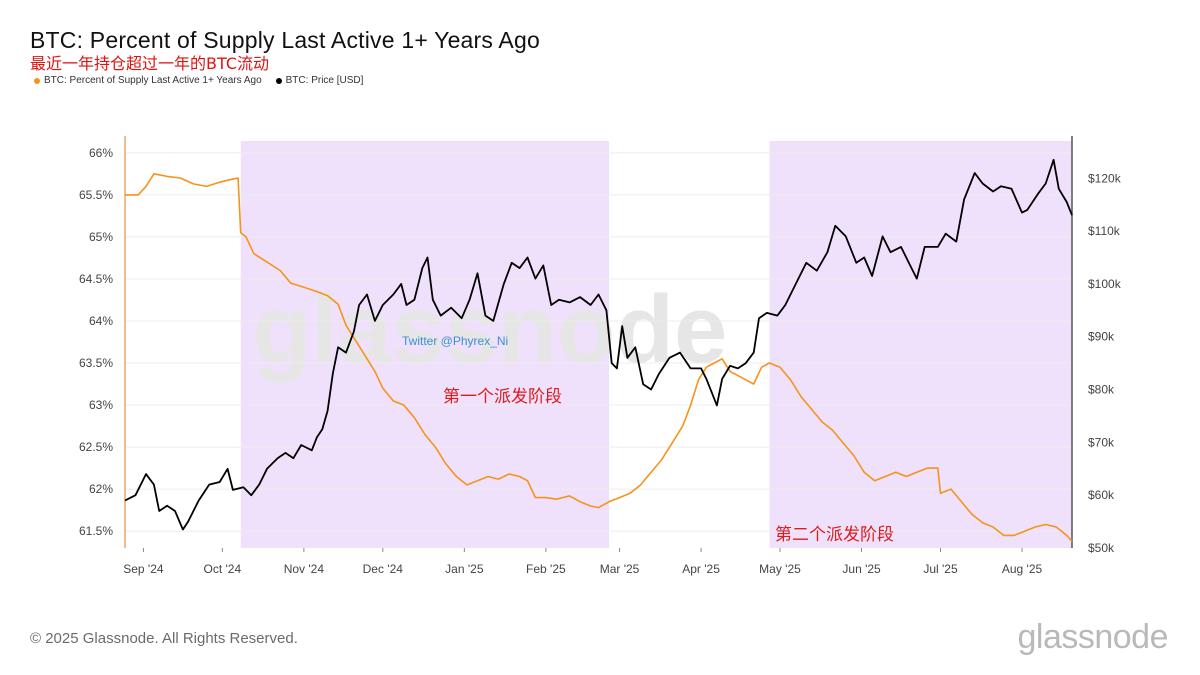  Describe the element at coordinates (620, 569) in the screenshot. I see `x-tick-label: Mar '25` at that location.